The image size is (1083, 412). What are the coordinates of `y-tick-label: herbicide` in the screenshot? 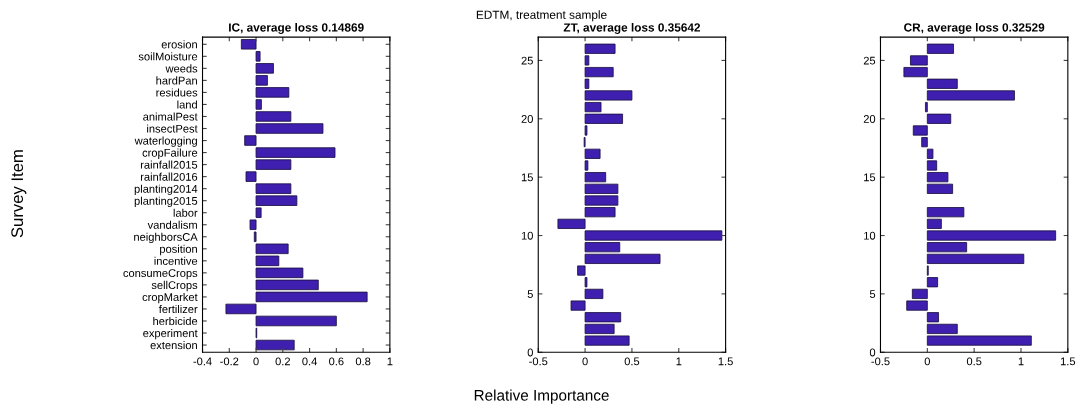 It's located at (175, 321).